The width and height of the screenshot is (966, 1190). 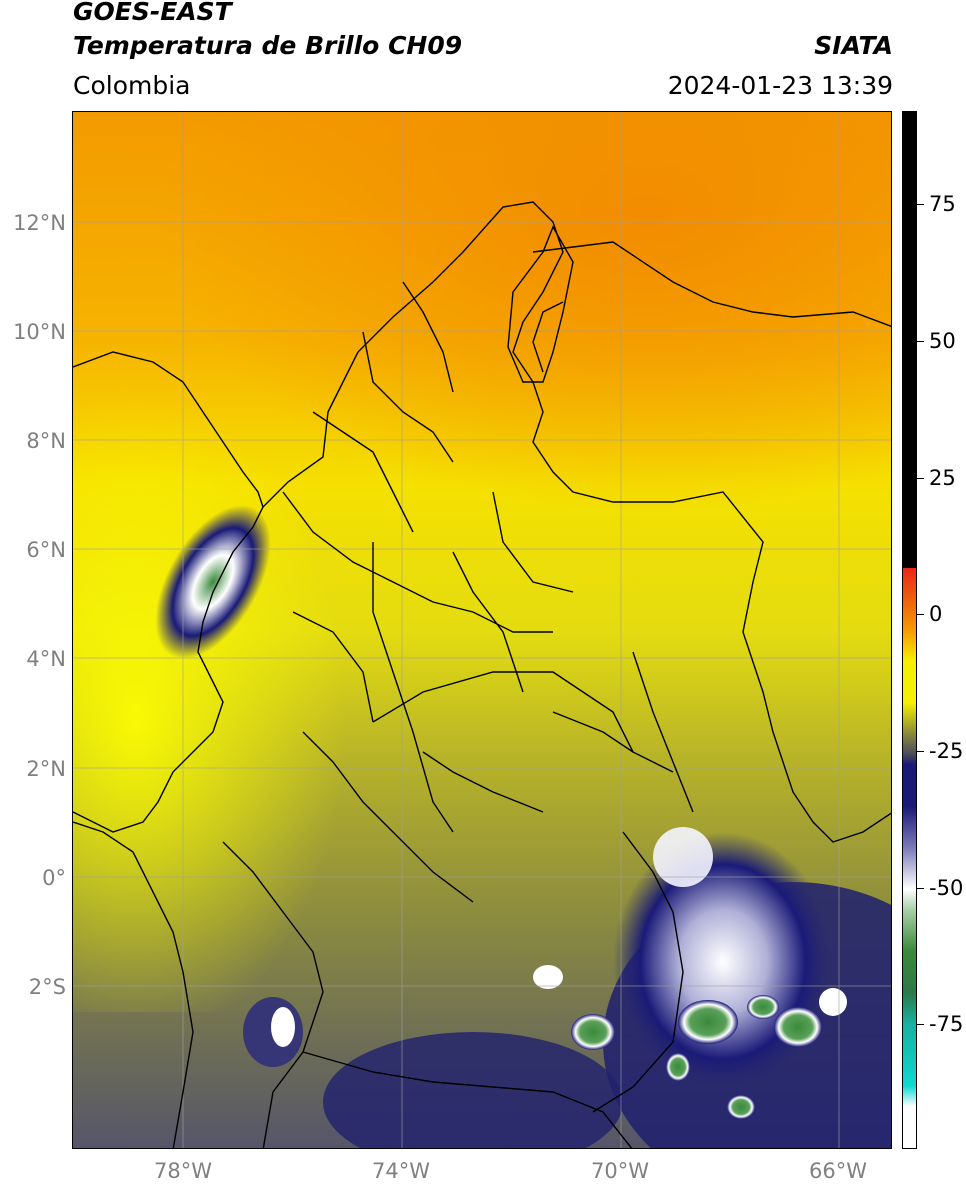 I want to click on colorbar-label-minus25: -25, so click(x=946, y=751).